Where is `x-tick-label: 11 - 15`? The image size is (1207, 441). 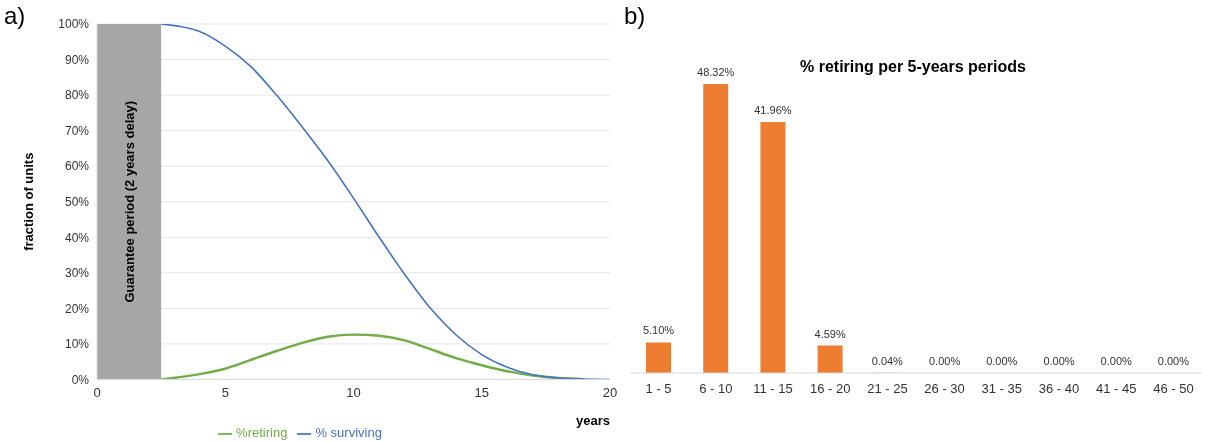
x-tick-label: 11 - 15 is located at coordinates (773, 388).